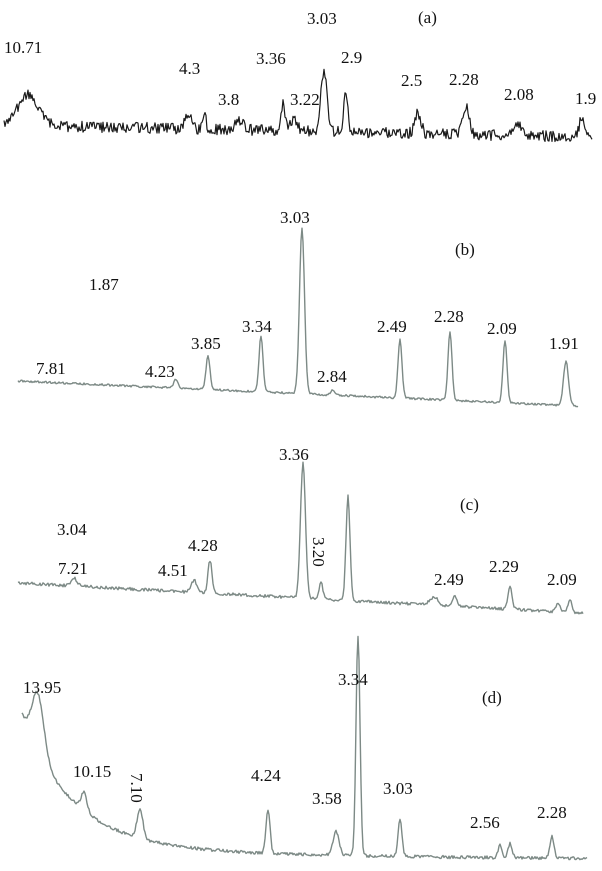 The width and height of the screenshot is (602, 871). Describe the element at coordinates (72, 529) in the screenshot. I see `panel-c-peak-label-1: 3.04` at that location.